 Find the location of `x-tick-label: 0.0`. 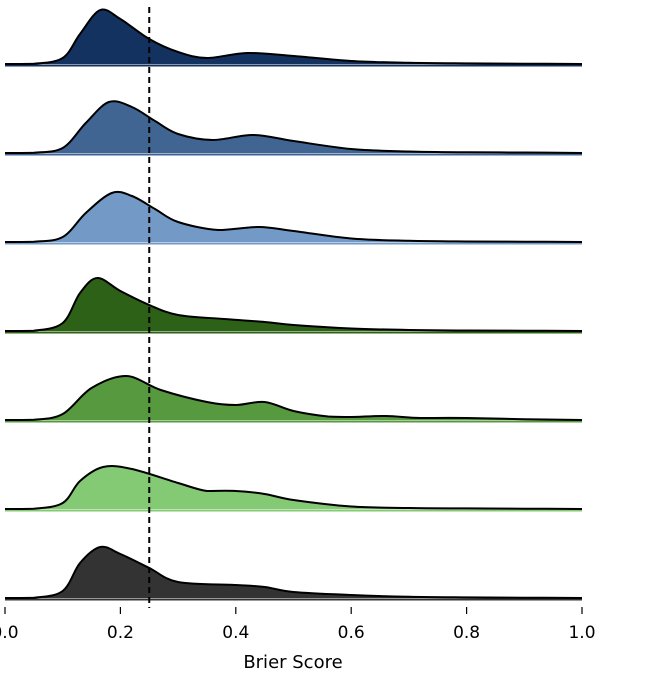

x-tick-label: 0.0 is located at coordinates (9, 633).